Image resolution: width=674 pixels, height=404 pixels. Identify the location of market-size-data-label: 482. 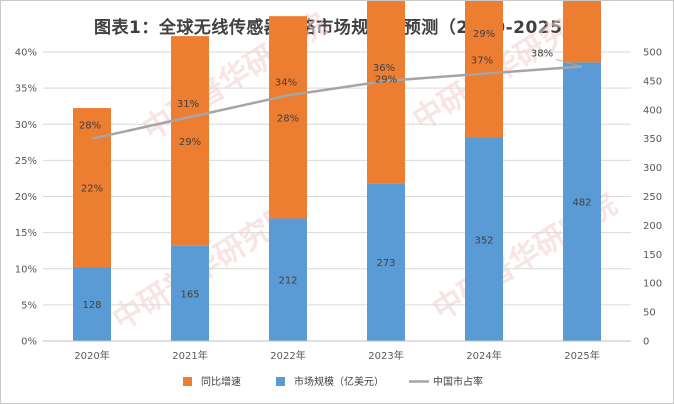
(581, 203).